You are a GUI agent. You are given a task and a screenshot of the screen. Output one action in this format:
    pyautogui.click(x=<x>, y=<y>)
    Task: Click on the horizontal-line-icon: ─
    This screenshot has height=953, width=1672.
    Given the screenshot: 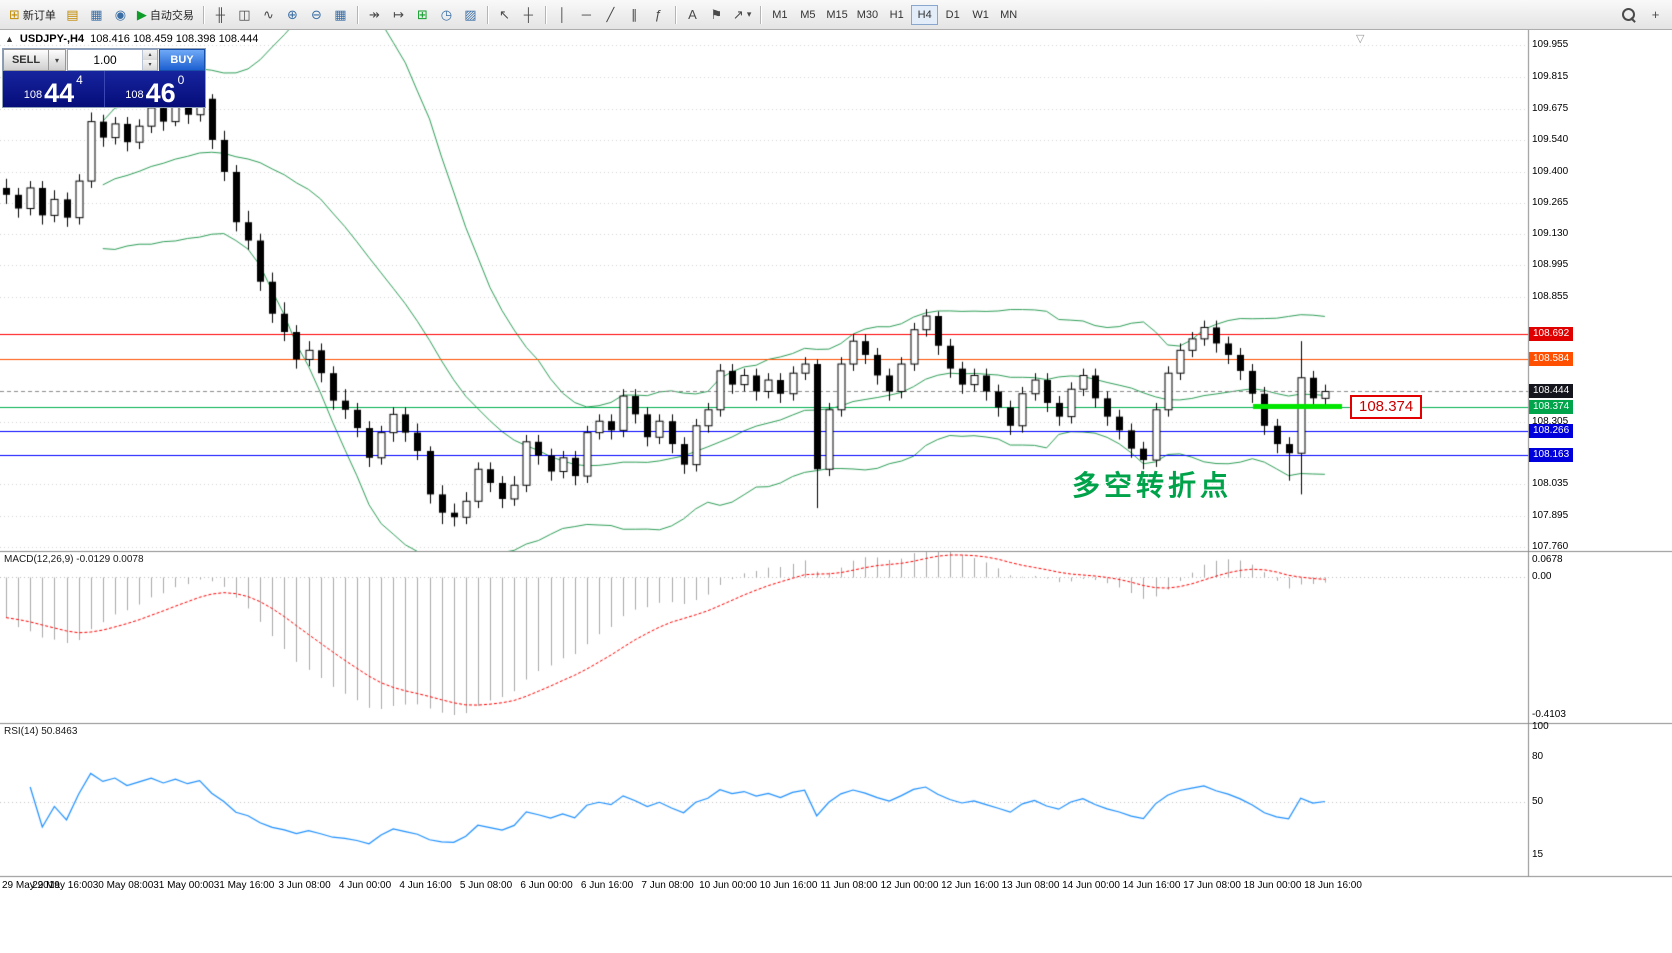 What is the action you would take?
    pyautogui.click(x=586, y=14)
    